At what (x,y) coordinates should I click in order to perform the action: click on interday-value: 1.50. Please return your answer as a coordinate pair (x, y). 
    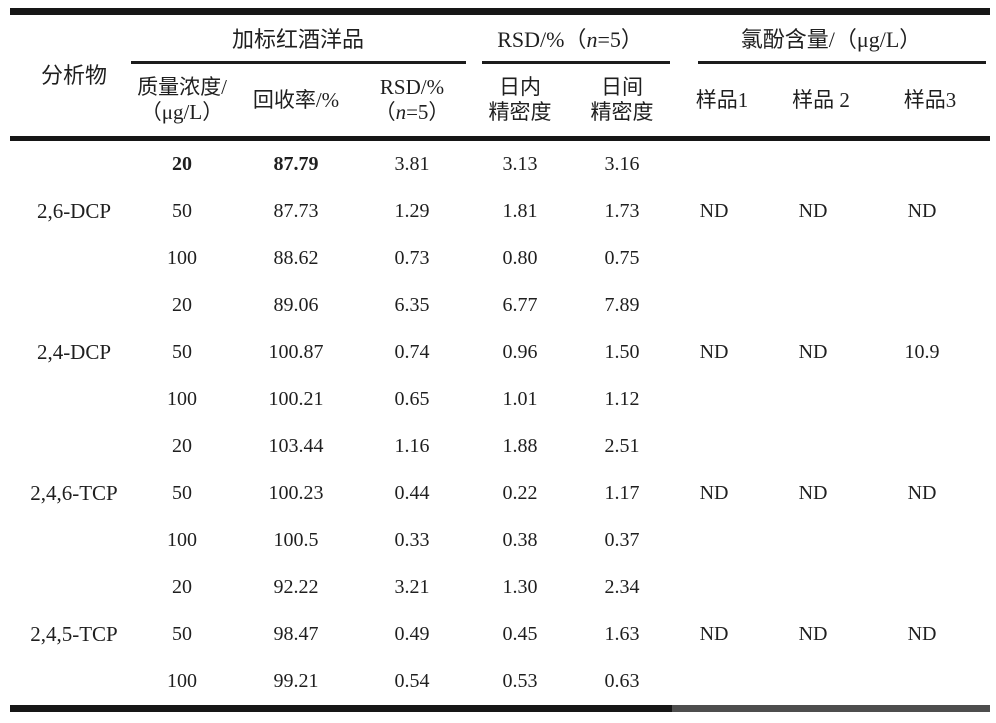
    Looking at the image, I should click on (622, 351).